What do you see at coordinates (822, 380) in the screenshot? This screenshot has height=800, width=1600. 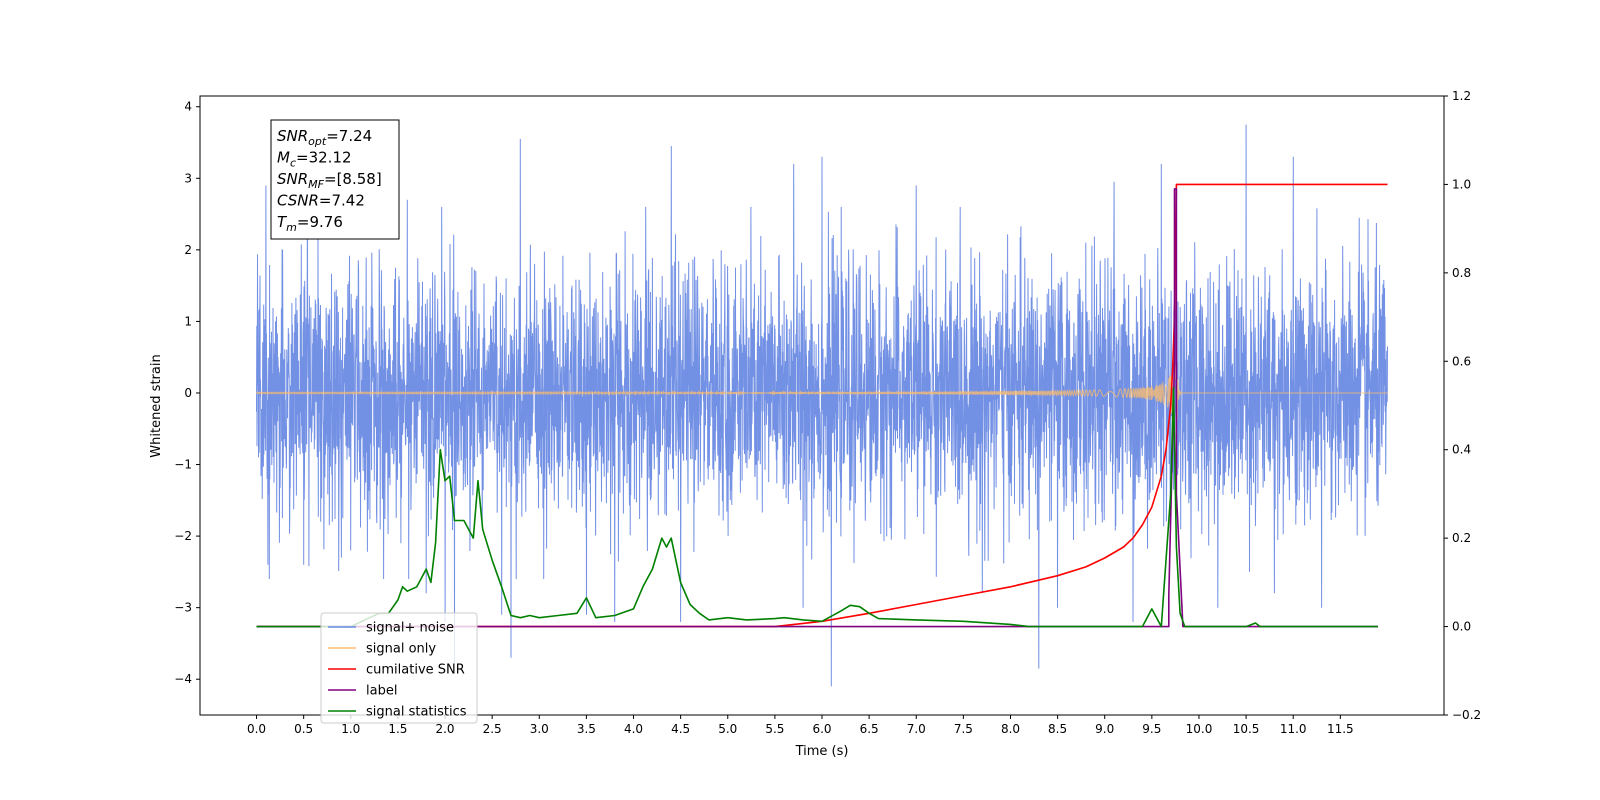 I see `series-signal-only` at bounding box center [822, 380].